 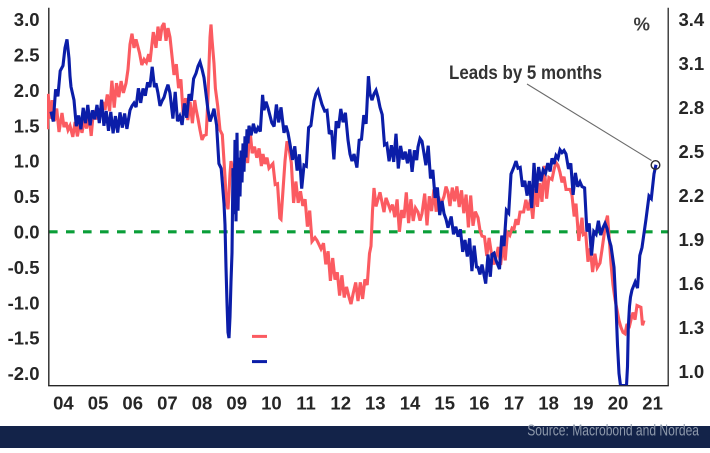 I want to click on svg-text: 07, so click(x=167, y=403).